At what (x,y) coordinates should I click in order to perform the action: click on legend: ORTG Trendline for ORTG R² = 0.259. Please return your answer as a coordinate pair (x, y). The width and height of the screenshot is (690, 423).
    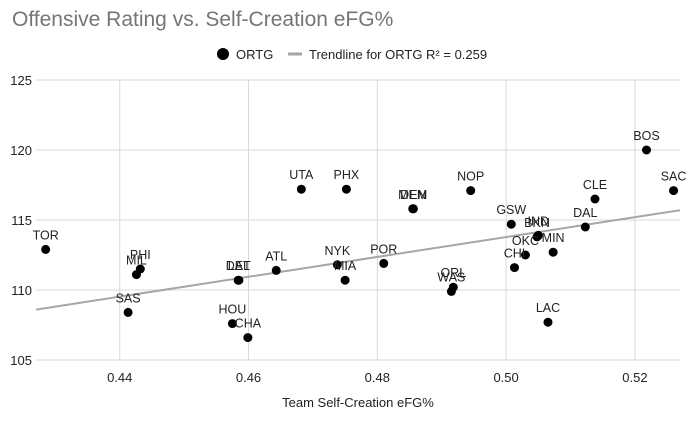
    Looking at the image, I should click on (352, 54).